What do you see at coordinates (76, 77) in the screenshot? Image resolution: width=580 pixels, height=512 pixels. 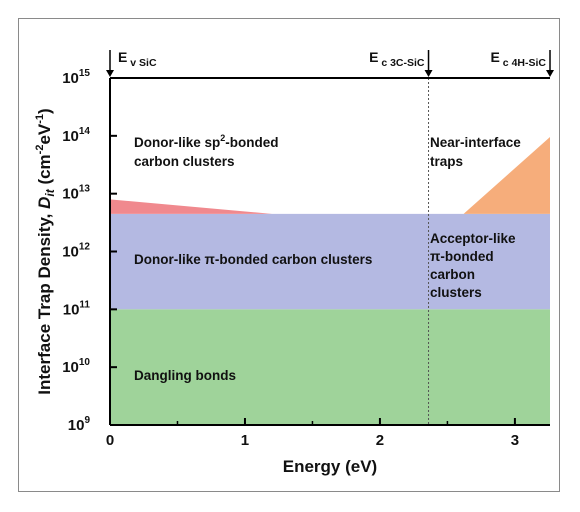 I see `y-tick-label-6: 1015` at bounding box center [76, 77].